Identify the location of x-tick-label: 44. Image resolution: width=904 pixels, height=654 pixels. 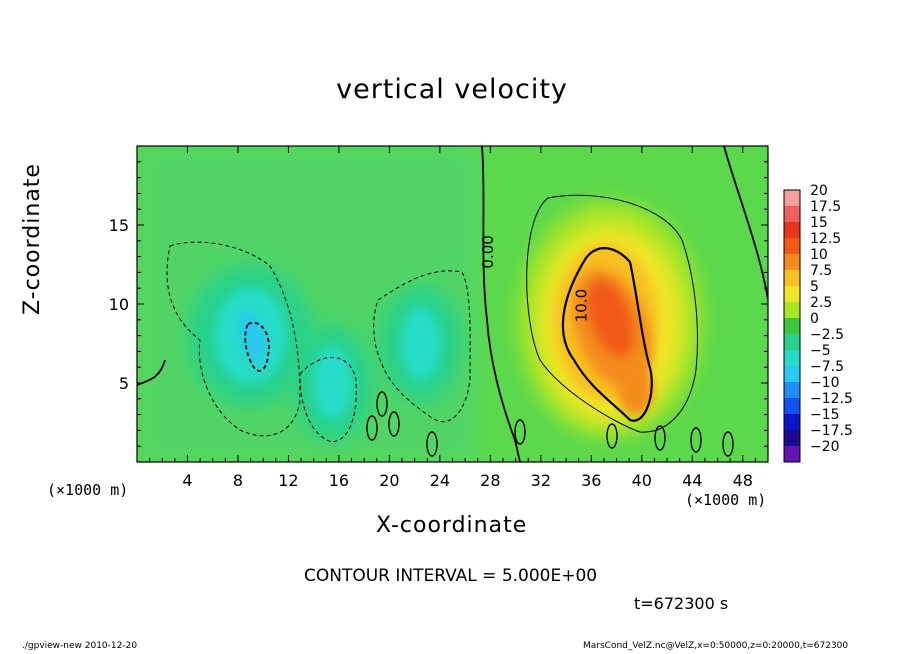
(692, 480).